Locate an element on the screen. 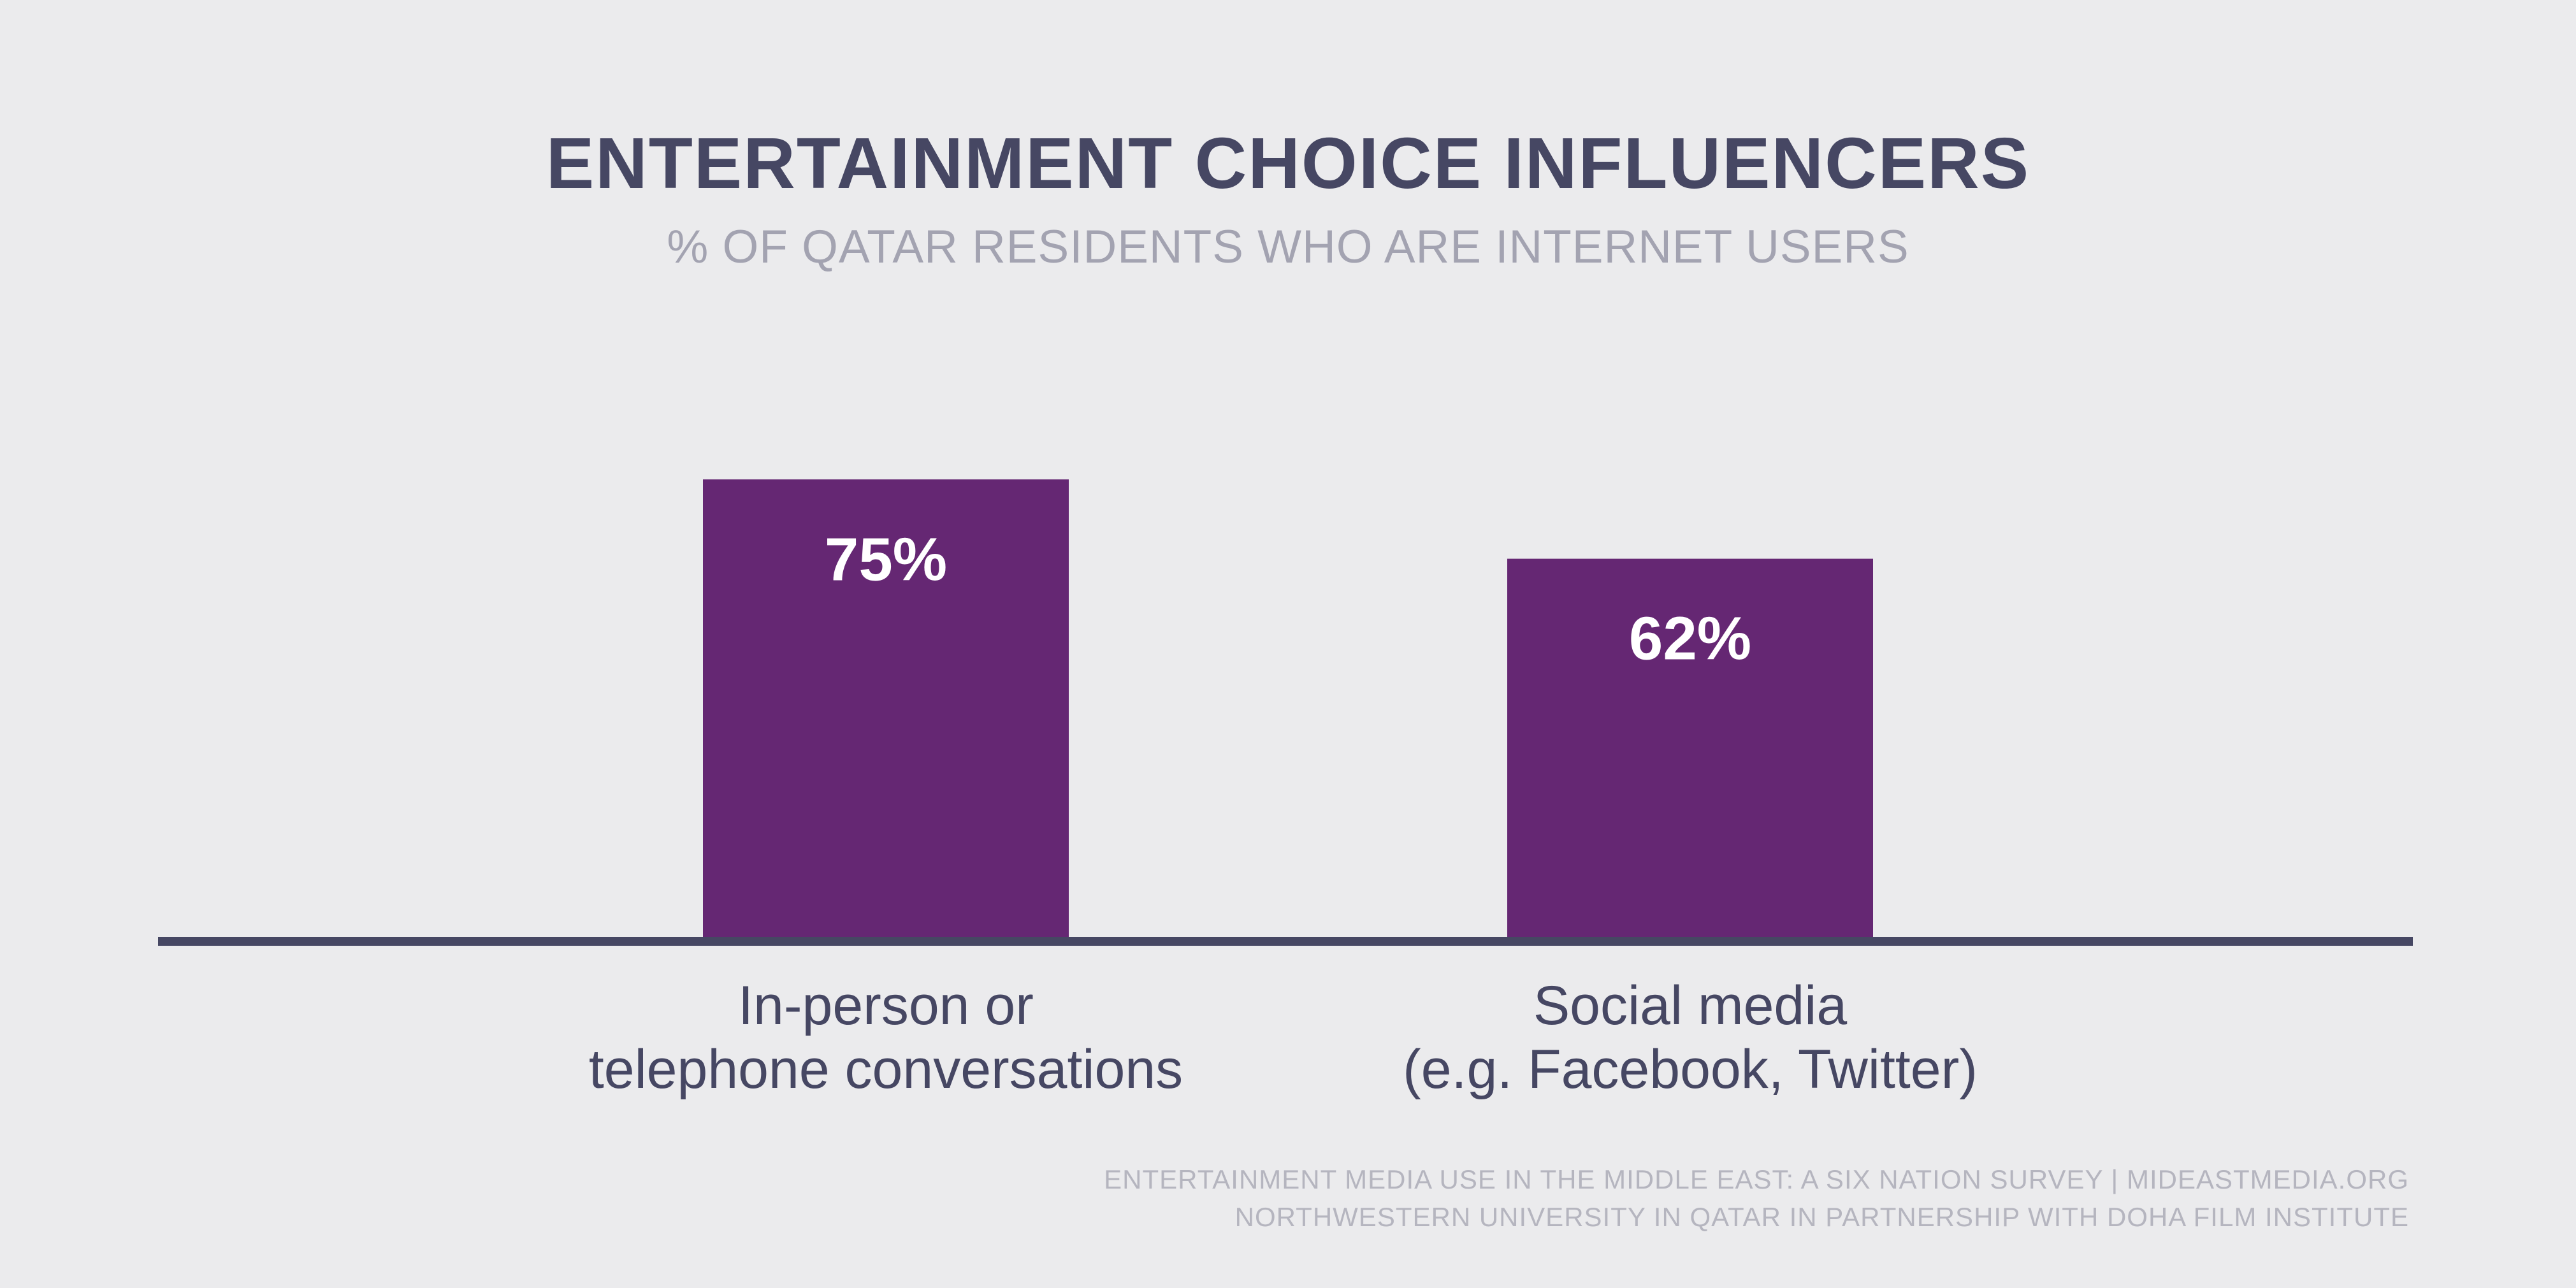  bar-value-label-2: 62% is located at coordinates (1690, 639).